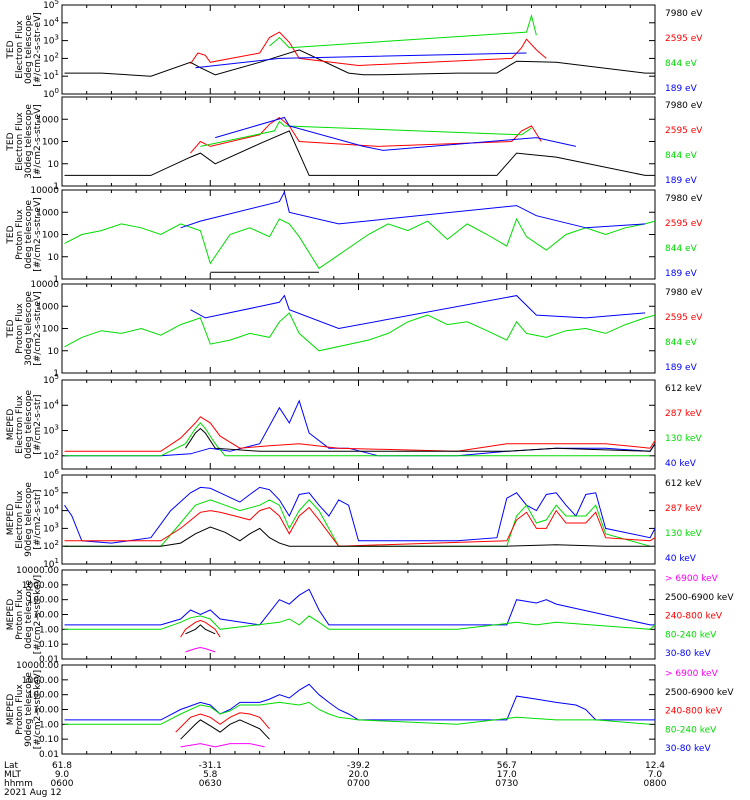 This screenshot has width=750, height=800. Describe the element at coordinates (11, 766) in the screenshot. I see `footer-row-label: Lat` at that location.